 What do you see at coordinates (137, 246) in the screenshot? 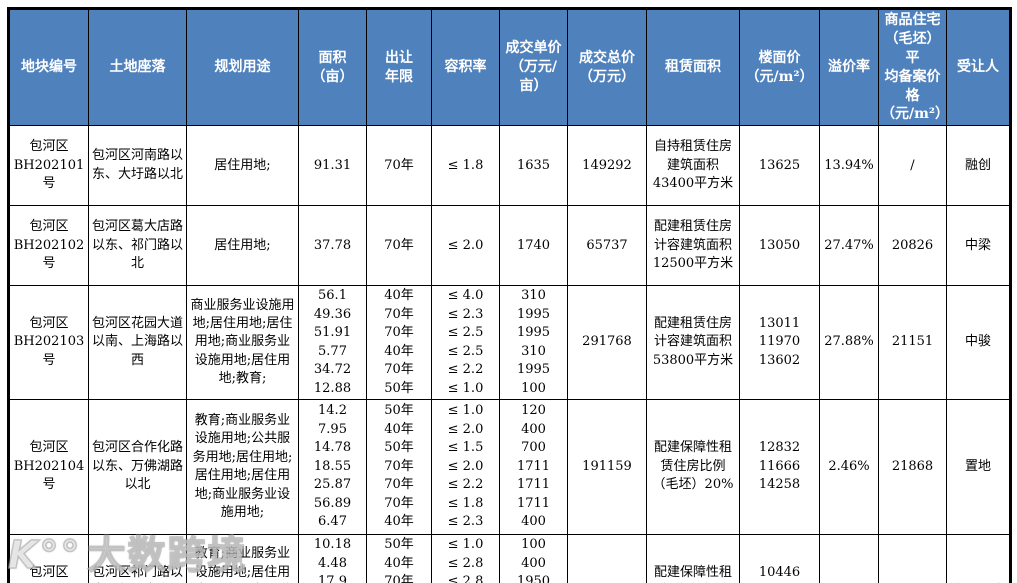
I see `cell-location: 包河区葛大店路以东、祁门路以北` at bounding box center [137, 246].